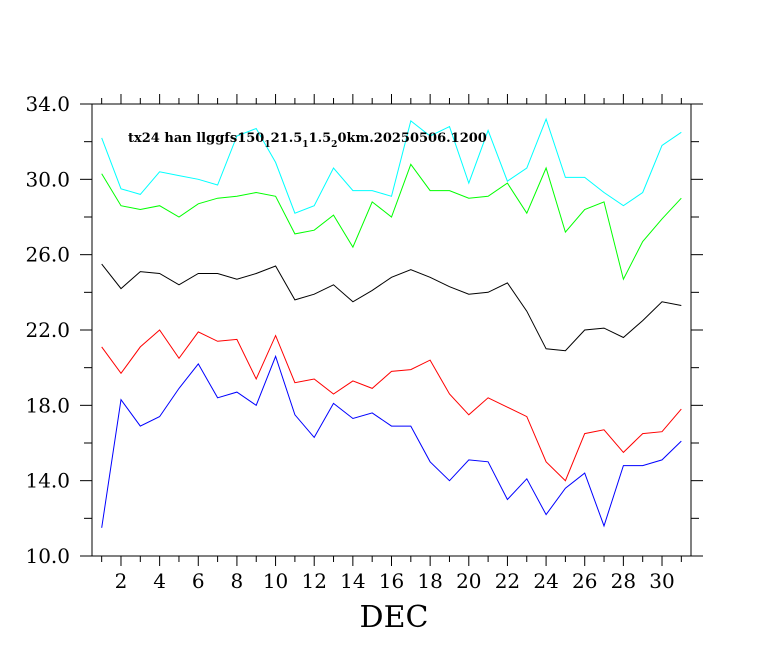  I want to click on x-tick-label: 28, so click(623, 581).